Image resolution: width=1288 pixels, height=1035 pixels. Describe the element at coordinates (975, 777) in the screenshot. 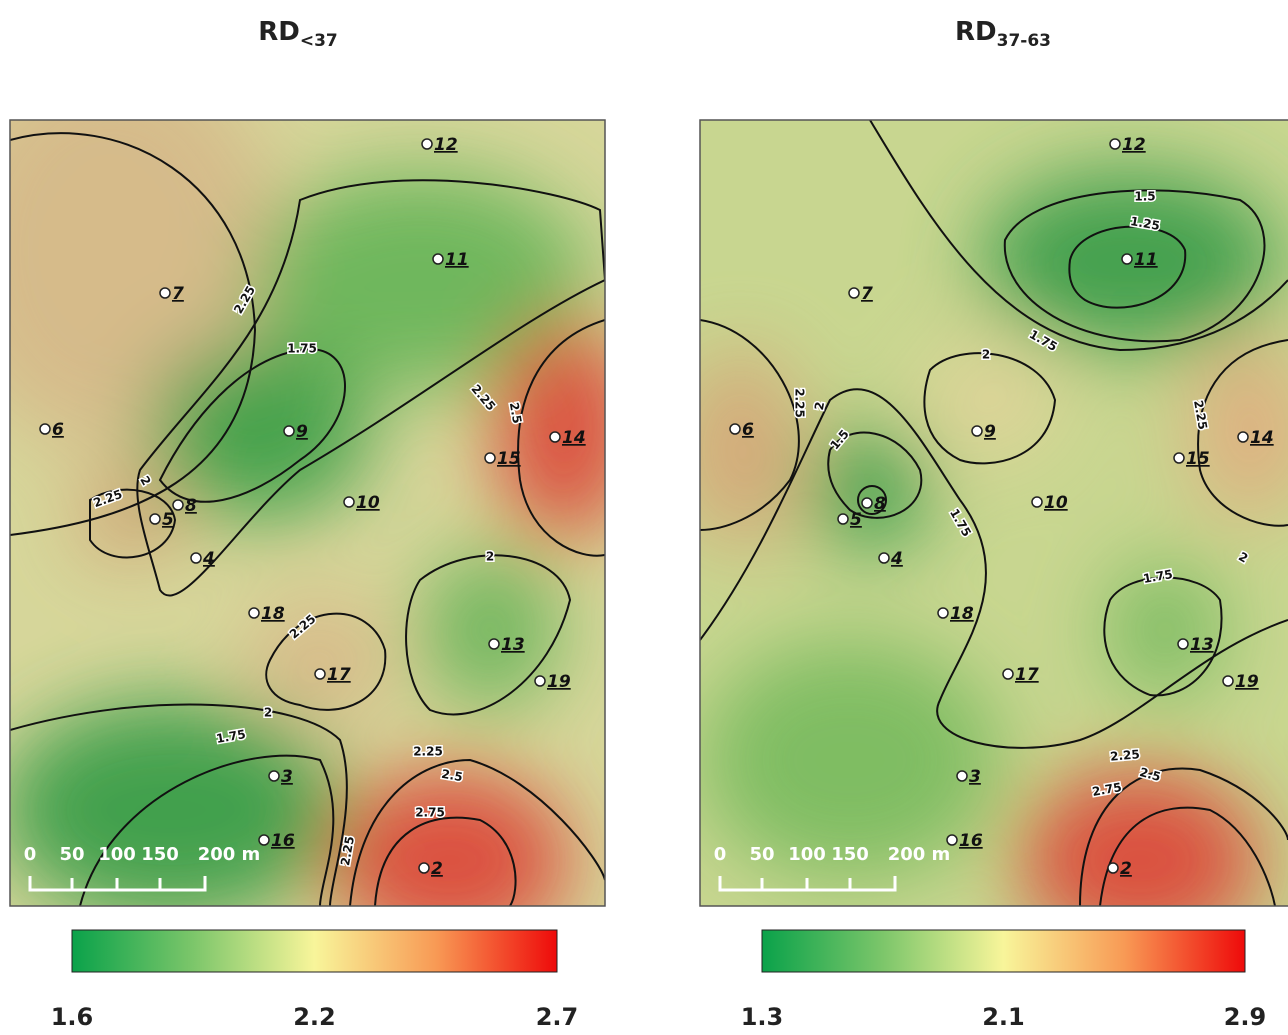

I see `point-label: 3` at that location.